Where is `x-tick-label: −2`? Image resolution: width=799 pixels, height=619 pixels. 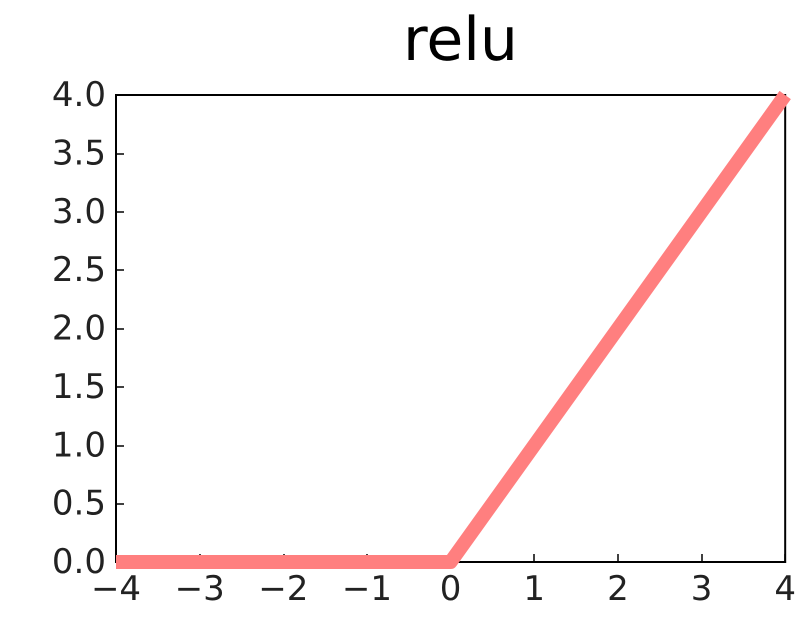 x-tick-label: −2 is located at coordinates (283, 589).